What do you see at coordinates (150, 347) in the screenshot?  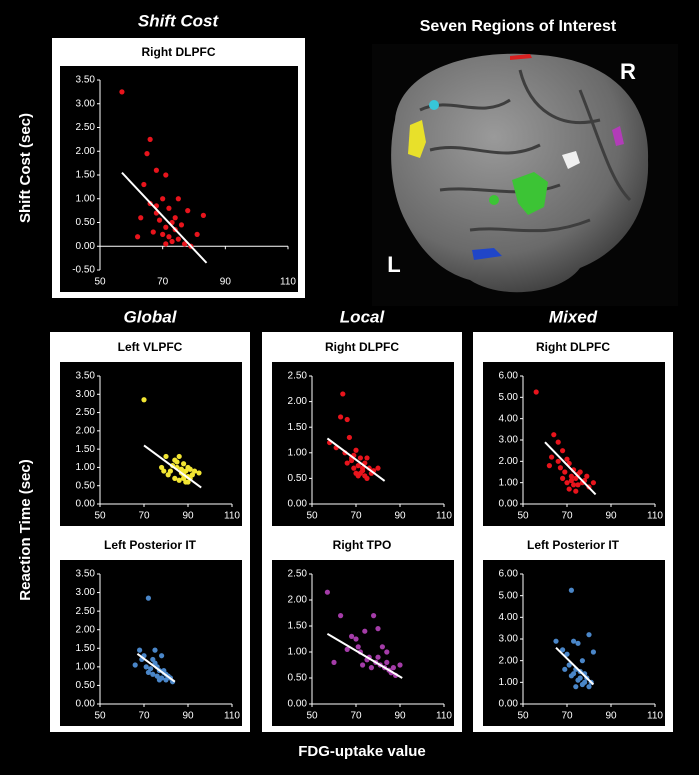 I see `plot-title: Left VLPFC` at bounding box center [150, 347].